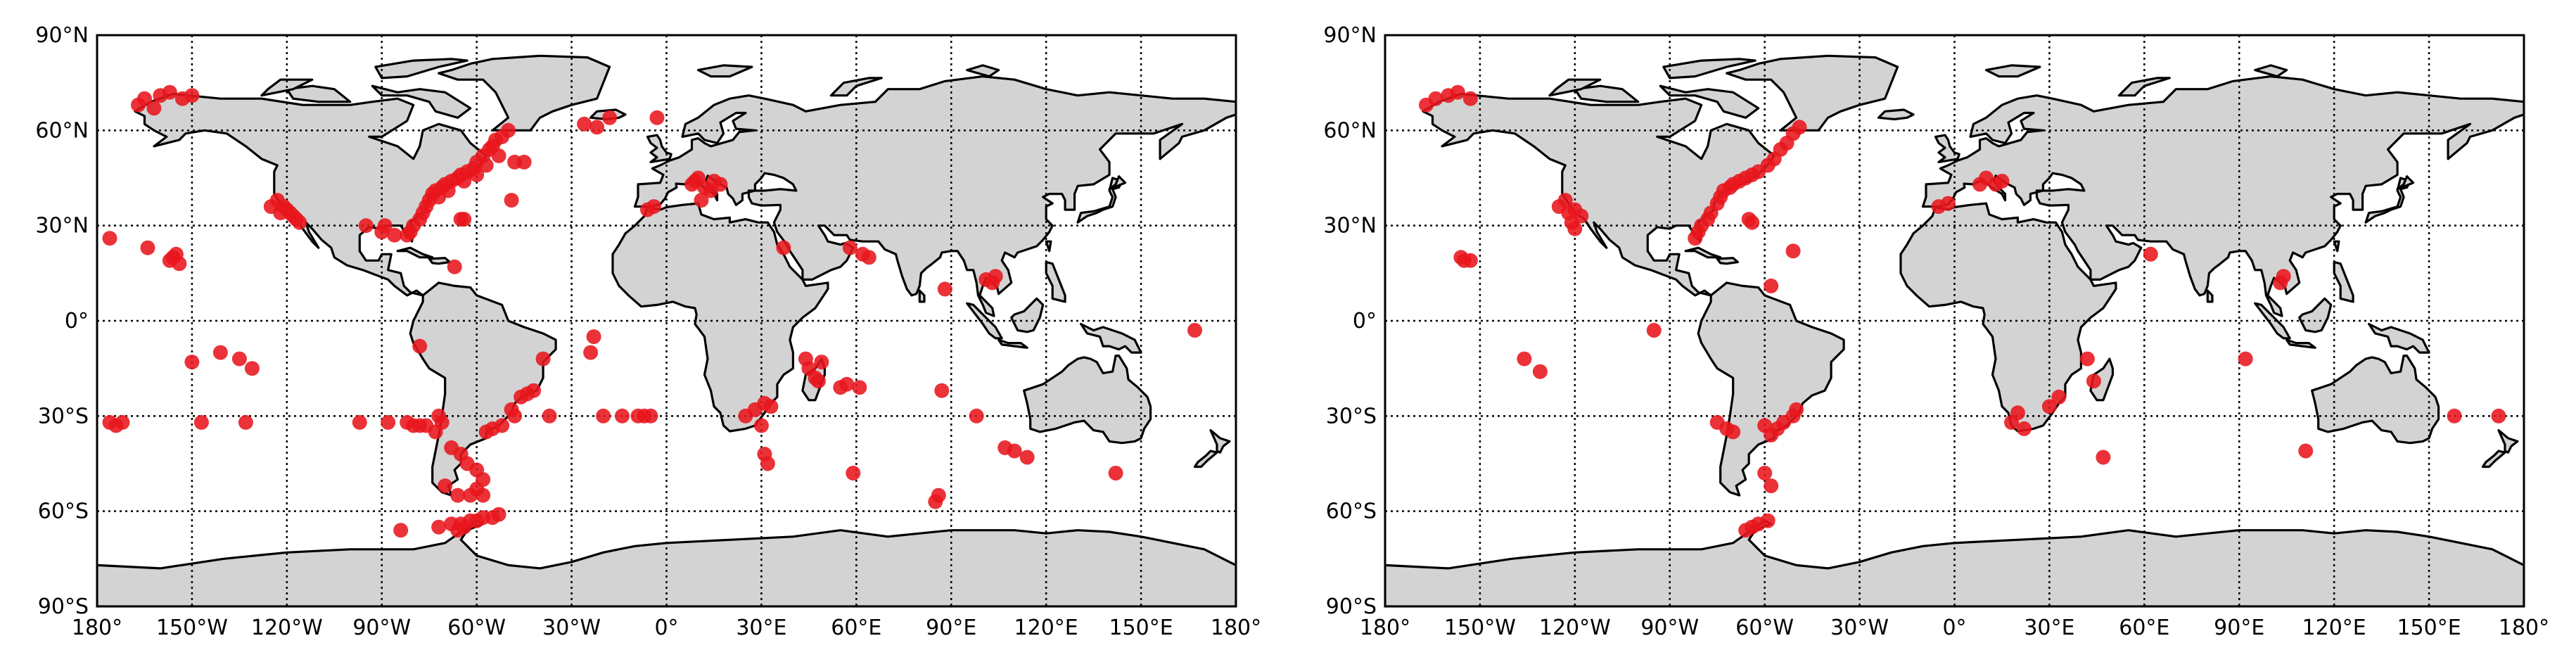 Image resolution: width=2576 pixels, height=662 pixels. What do you see at coordinates (476, 628) in the screenshot?
I see `longitude-tick-label: 60°W` at bounding box center [476, 628].